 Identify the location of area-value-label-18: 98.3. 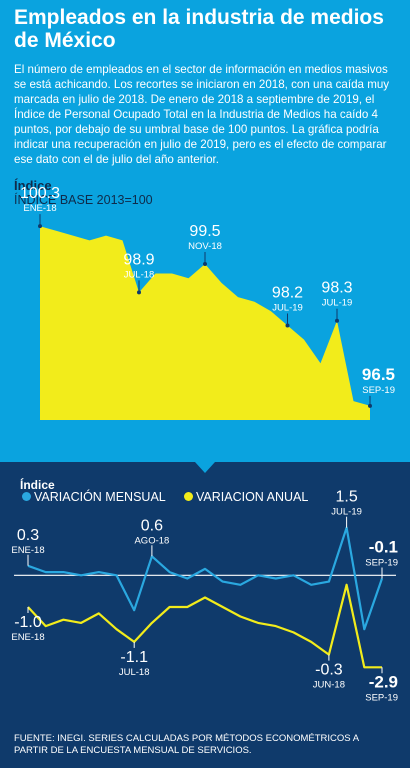
(336, 288).